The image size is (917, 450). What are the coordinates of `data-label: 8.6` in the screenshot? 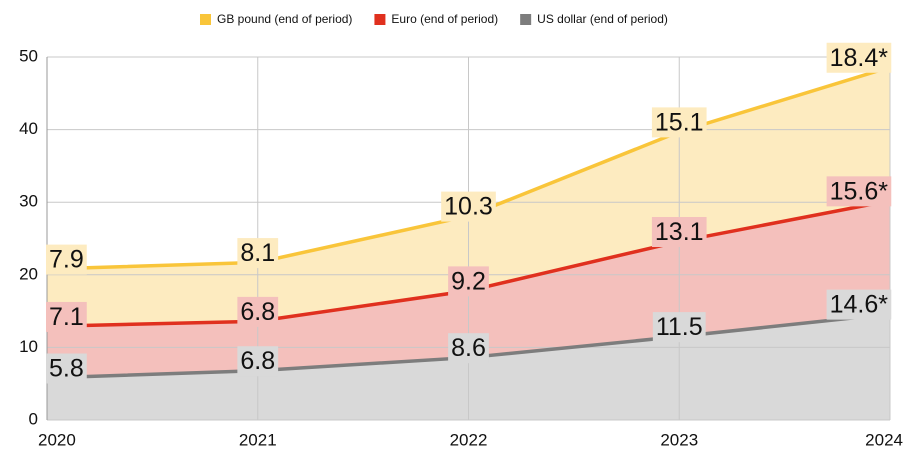 It's located at (468, 348).